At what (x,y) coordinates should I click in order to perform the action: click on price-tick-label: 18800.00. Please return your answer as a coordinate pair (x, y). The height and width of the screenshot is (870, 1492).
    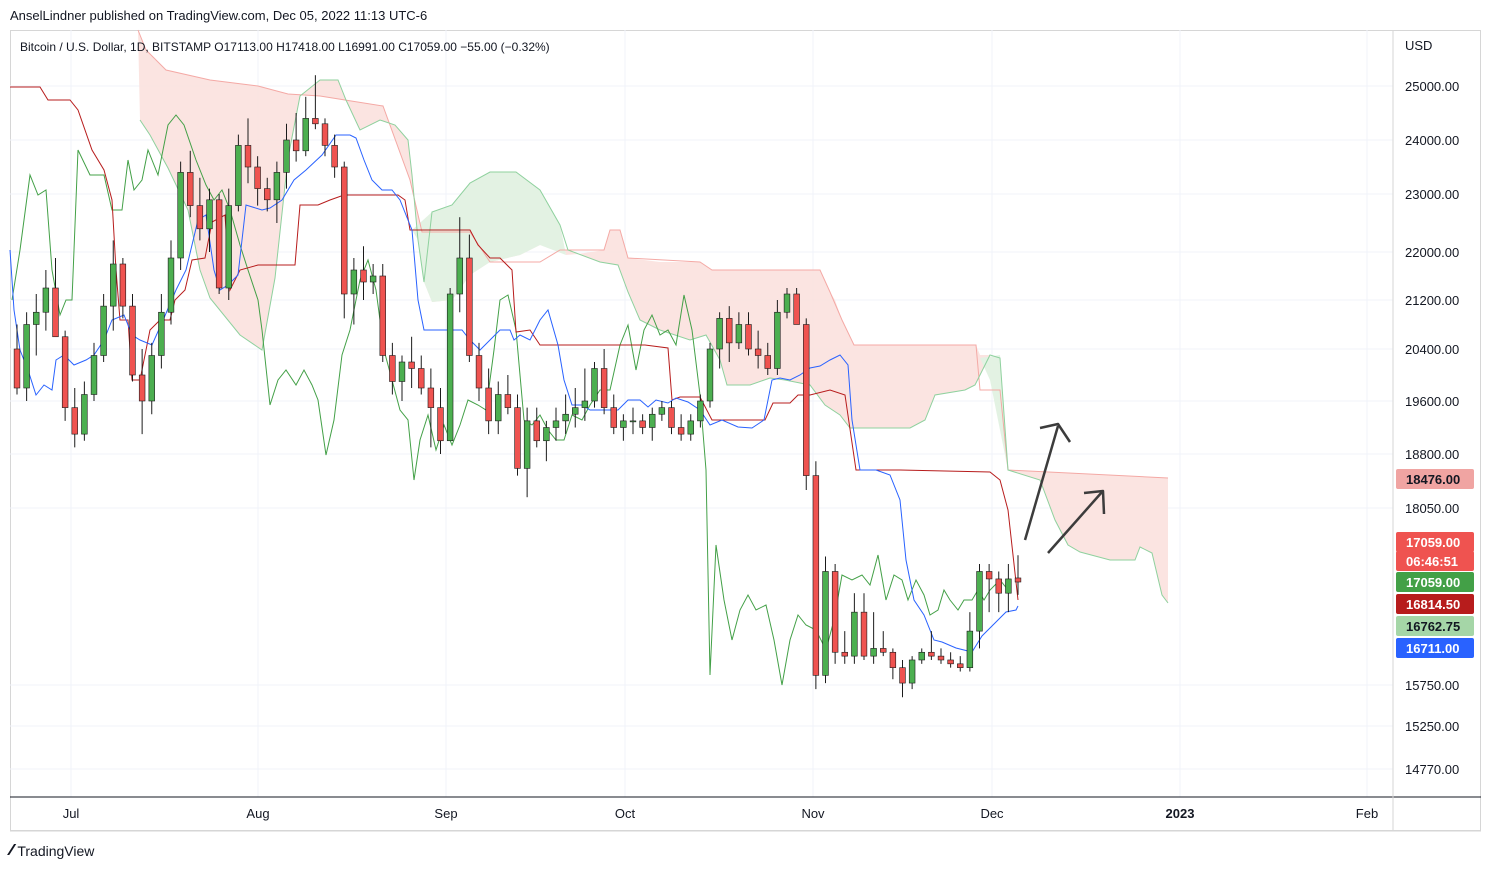
    Looking at the image, I should click on (1432, 454).